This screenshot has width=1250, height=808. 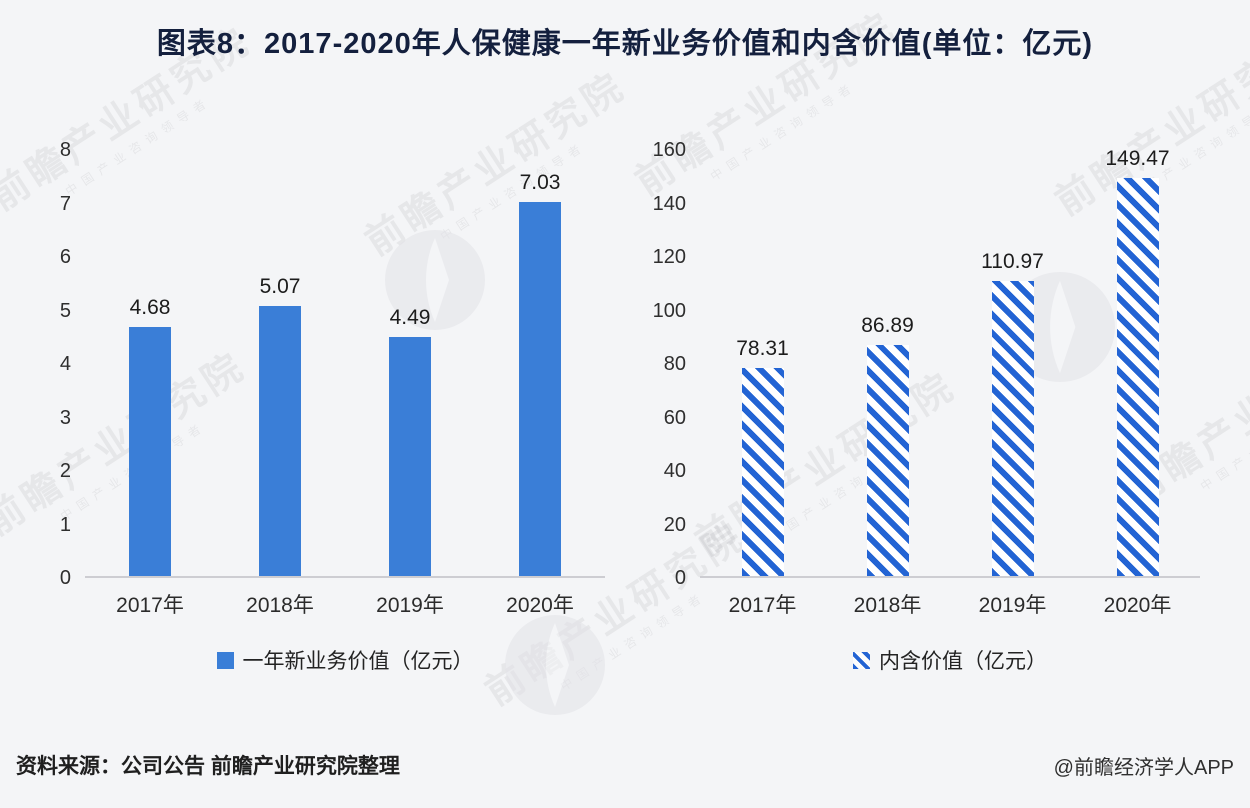 What do you see at coordinates (65, 203) in the screenshot?
I see `y-tick-label: 7` at bounding box center [65, 203].